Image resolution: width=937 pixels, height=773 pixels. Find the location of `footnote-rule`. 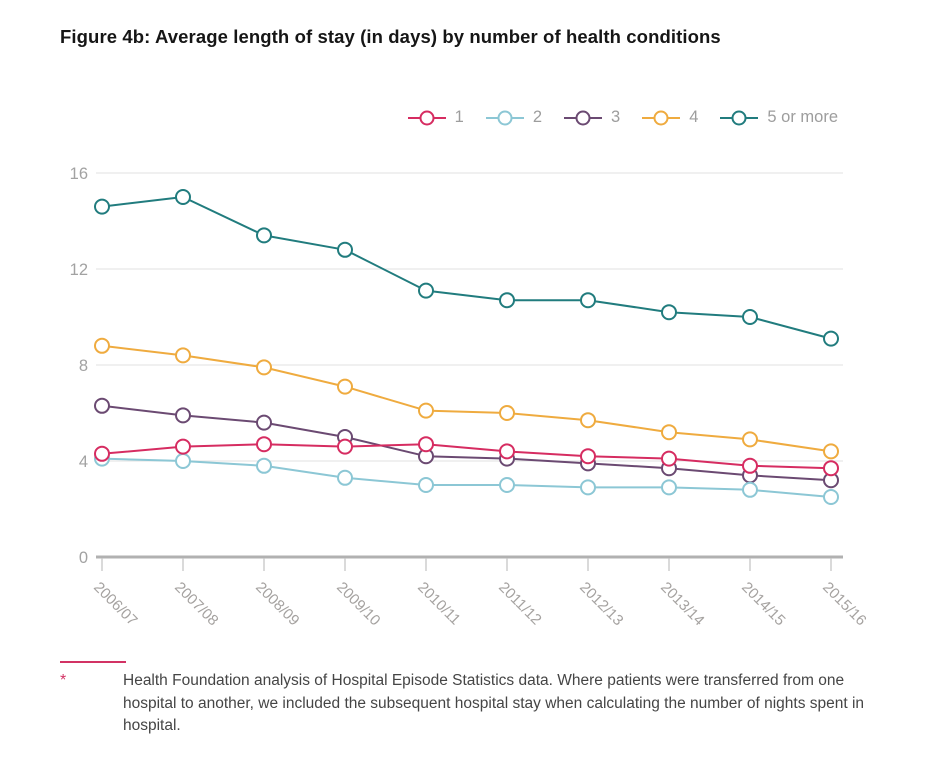

footnote-rule is located at coordinates (93, 662).